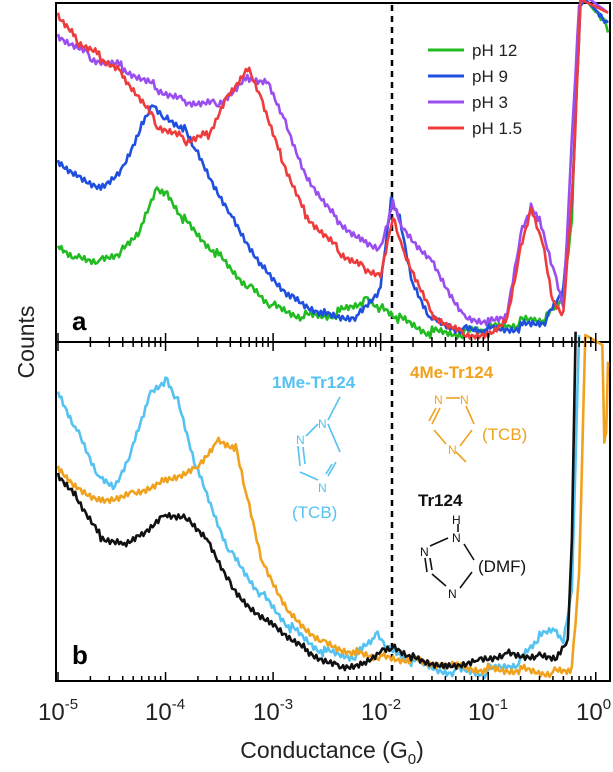 The width and height of the screenshot is (613, 772). Describe the element at coordinates (501, 704) in the screenshot. I see `x-tick-exp: -1` at that location.